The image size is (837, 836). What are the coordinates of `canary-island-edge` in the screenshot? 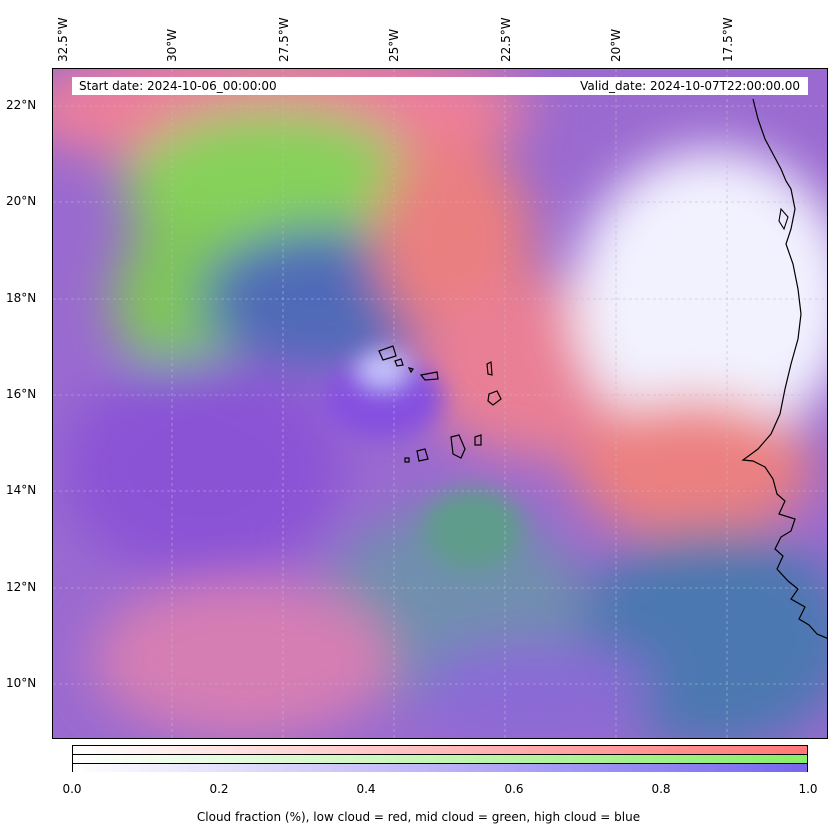 It's located at (783, 219).